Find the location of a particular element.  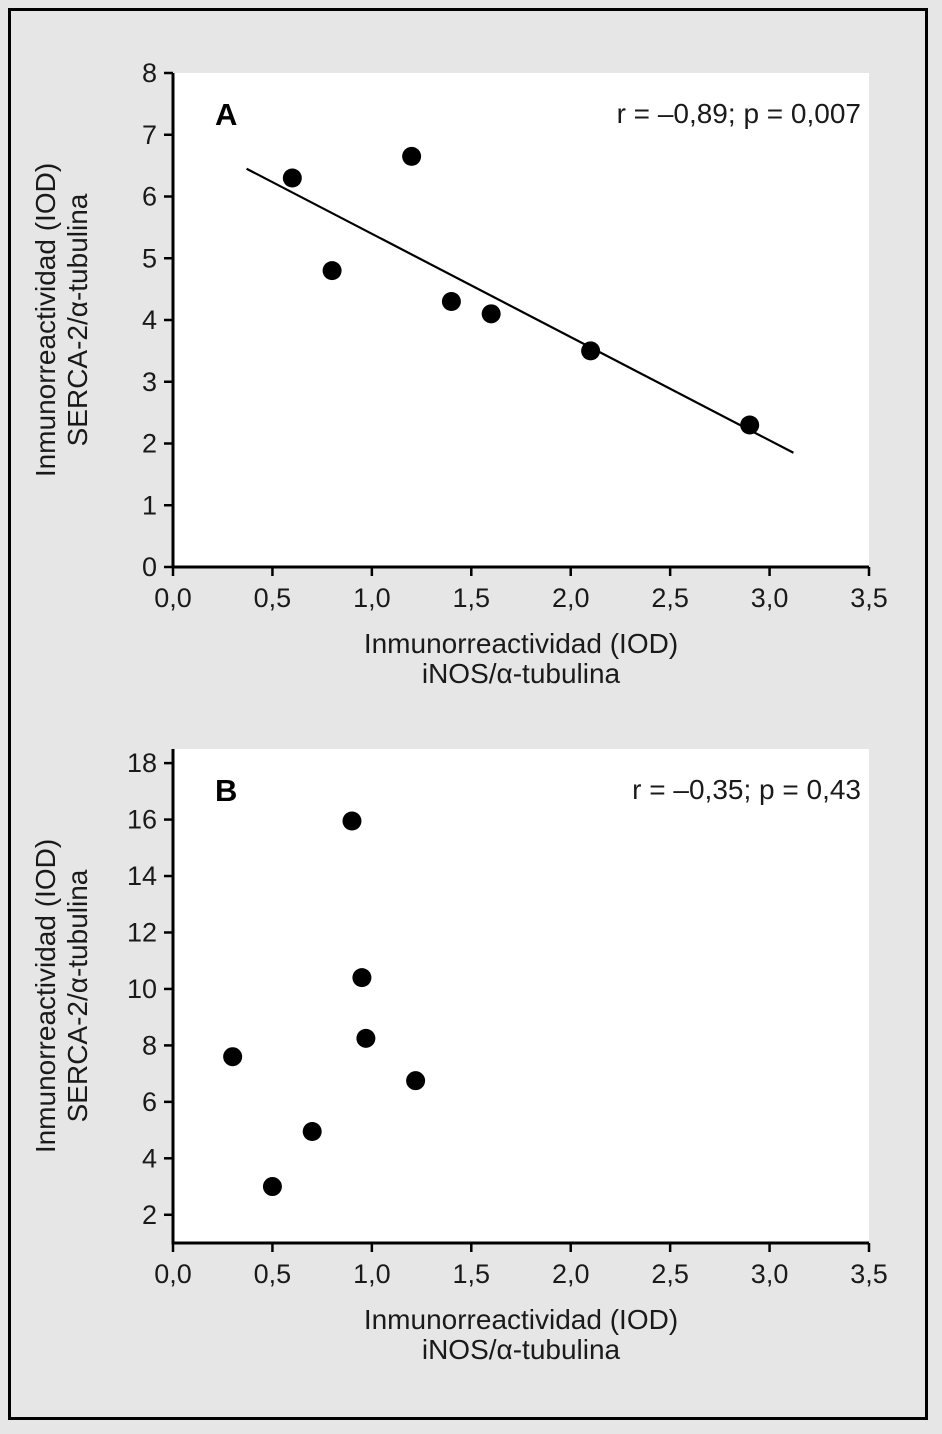

y-tick-label: 0 is located at coordinates (149, 567).